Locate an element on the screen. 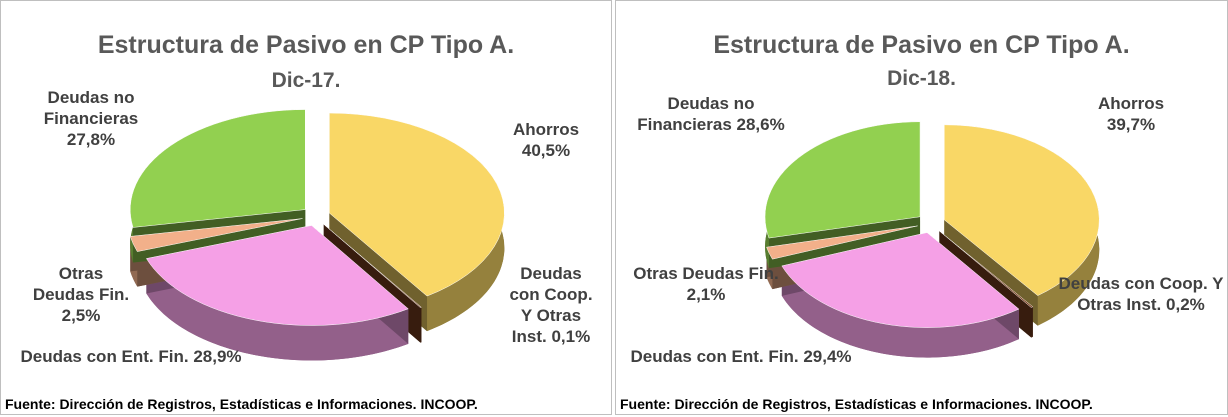  value-label: 27,8% is located at coordinates (91, 139).